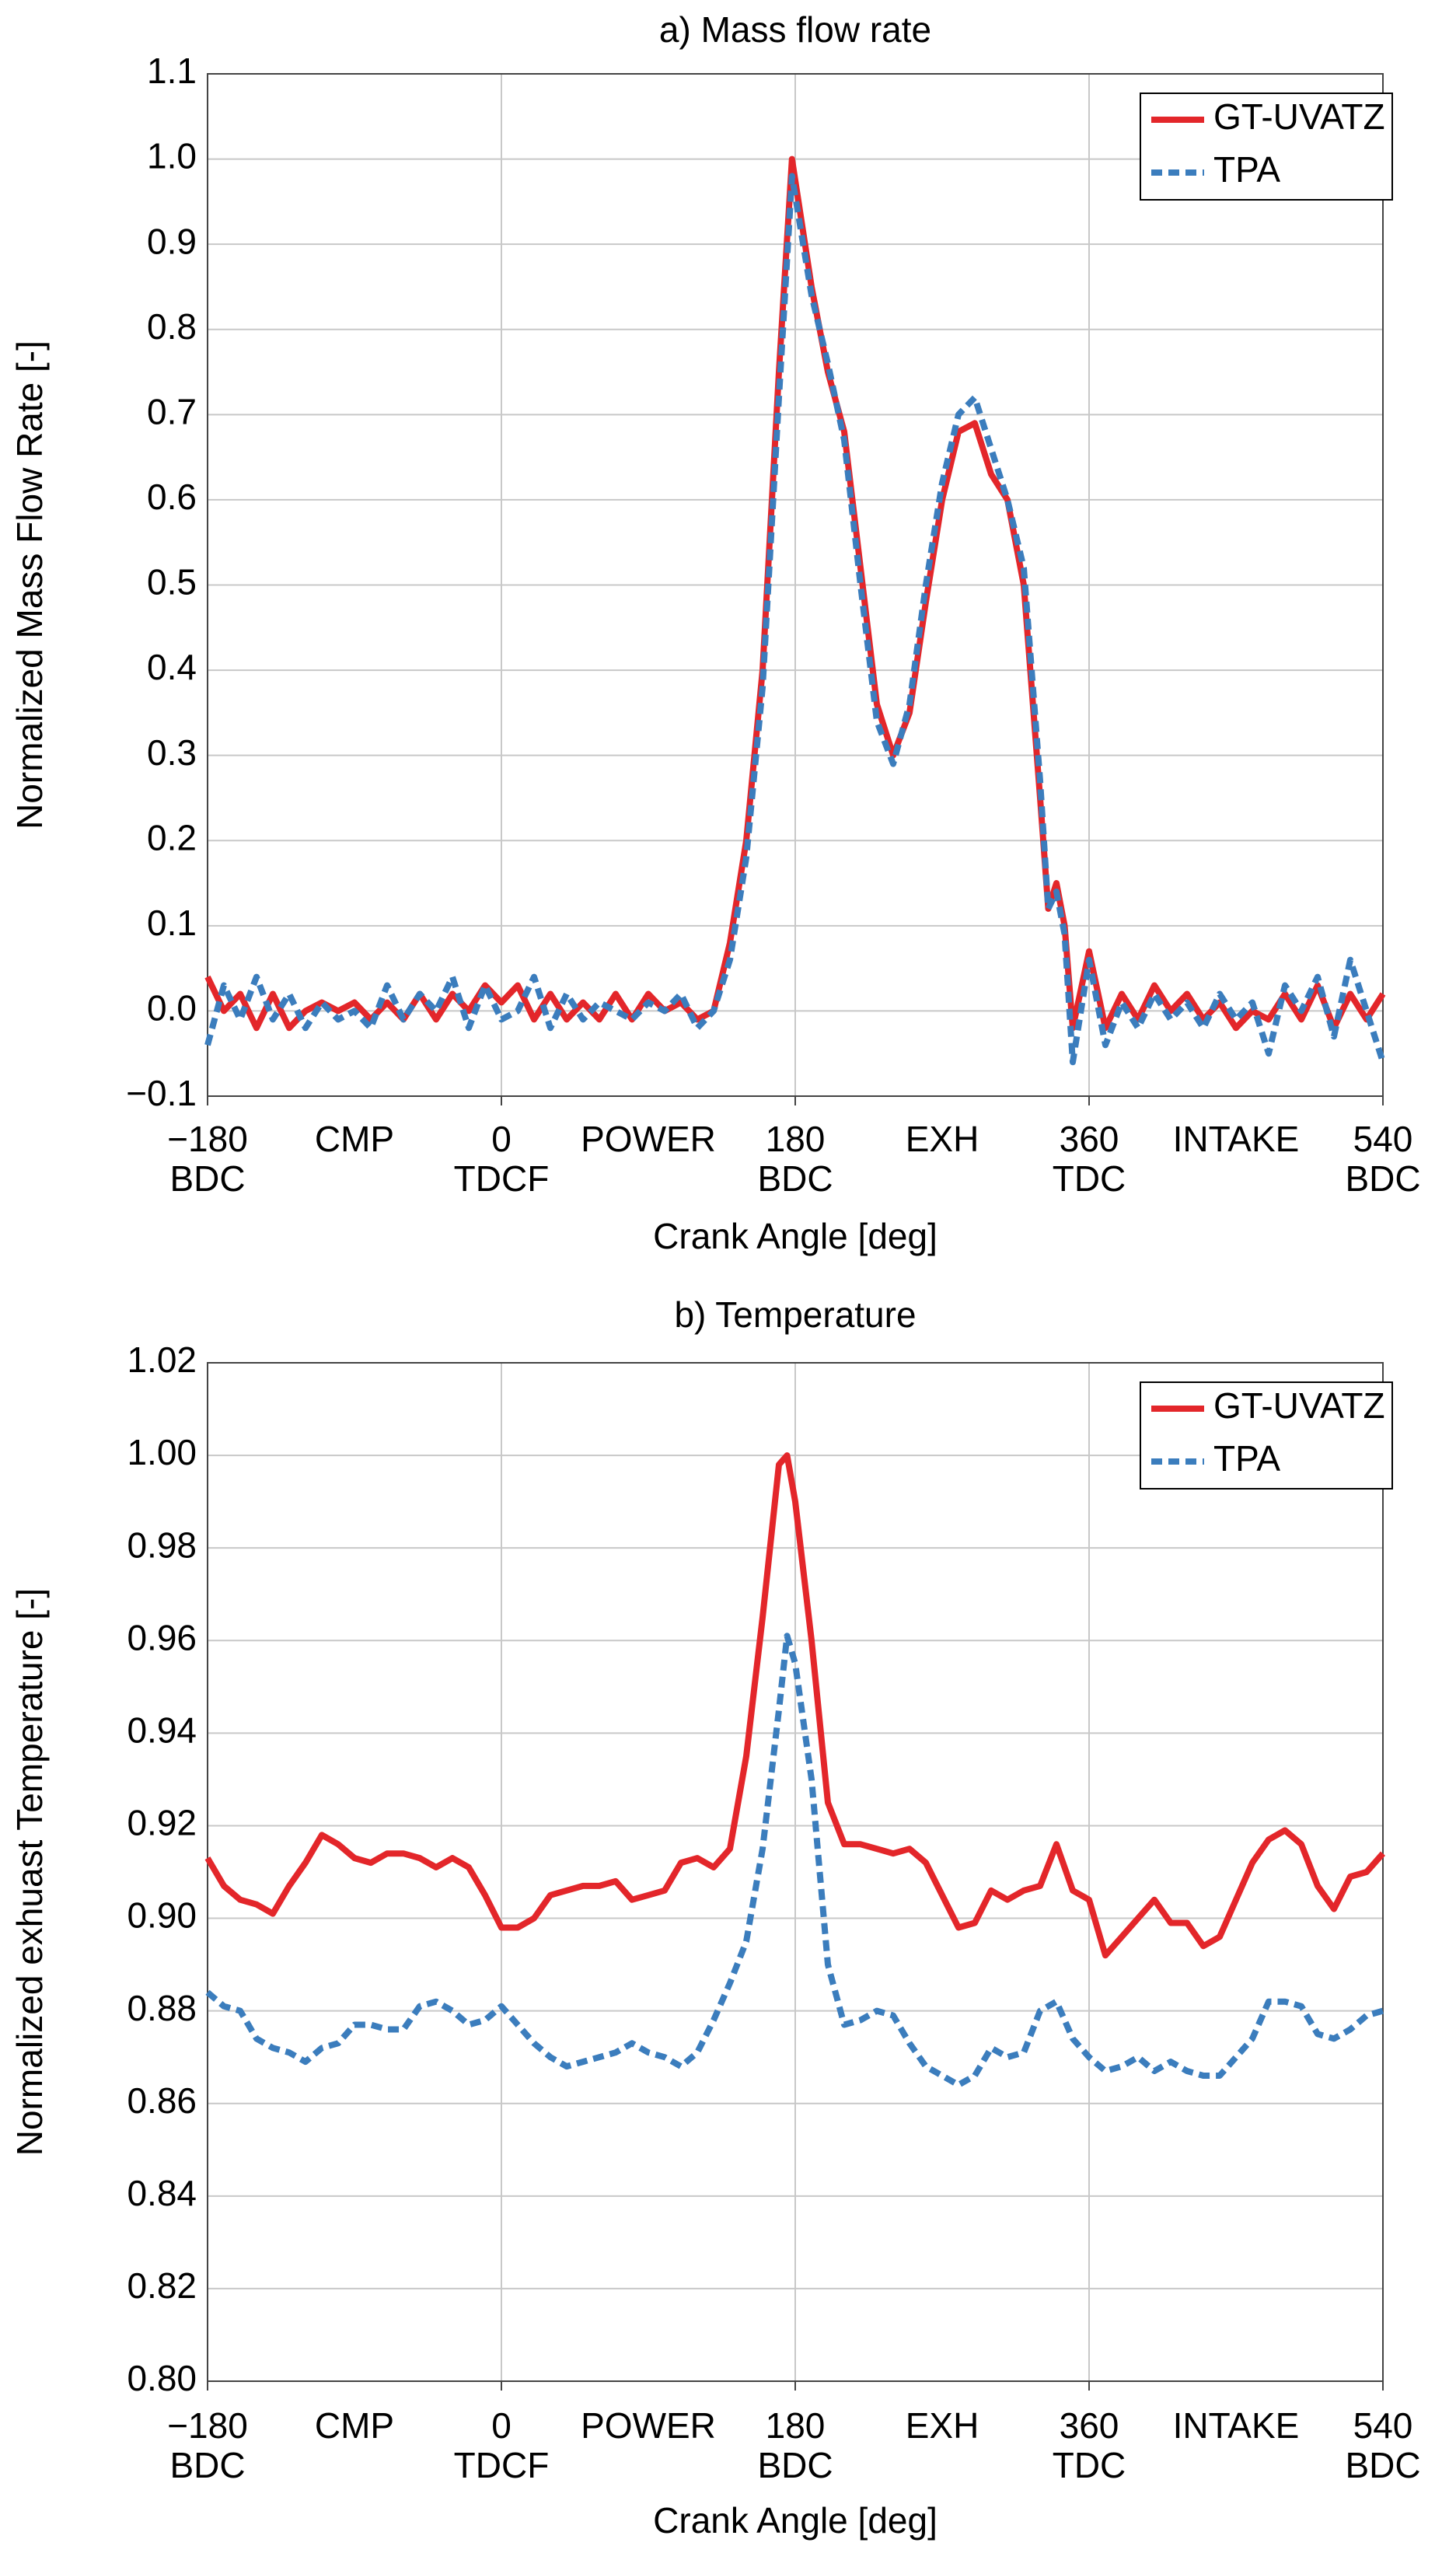  What do you see at coordinates (172, 837) in the screenshot?
I see `y-tick-label: 0.2` at bounding box center [172, 837].